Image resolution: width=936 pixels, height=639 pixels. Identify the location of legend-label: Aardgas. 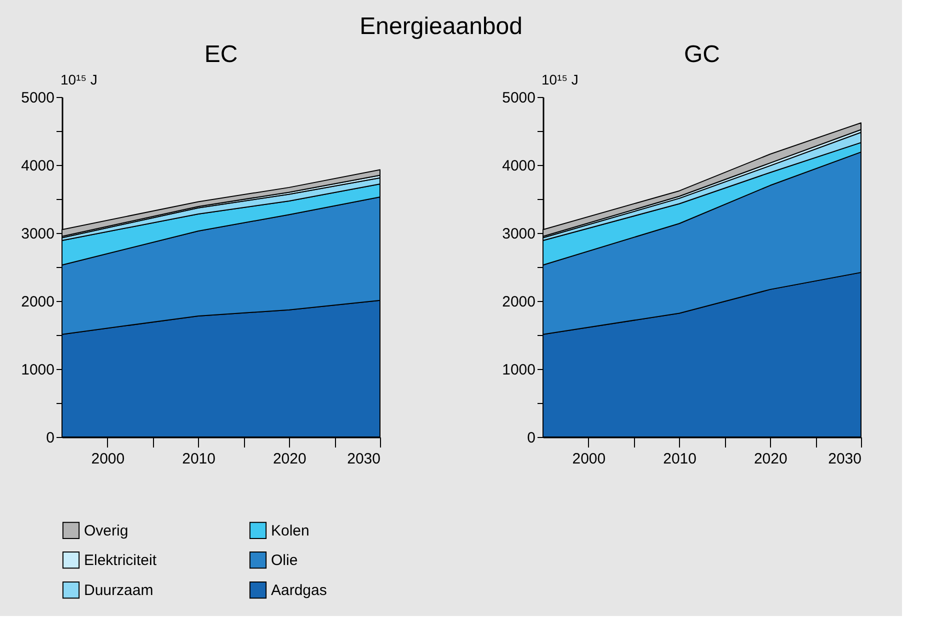
(299, 590).